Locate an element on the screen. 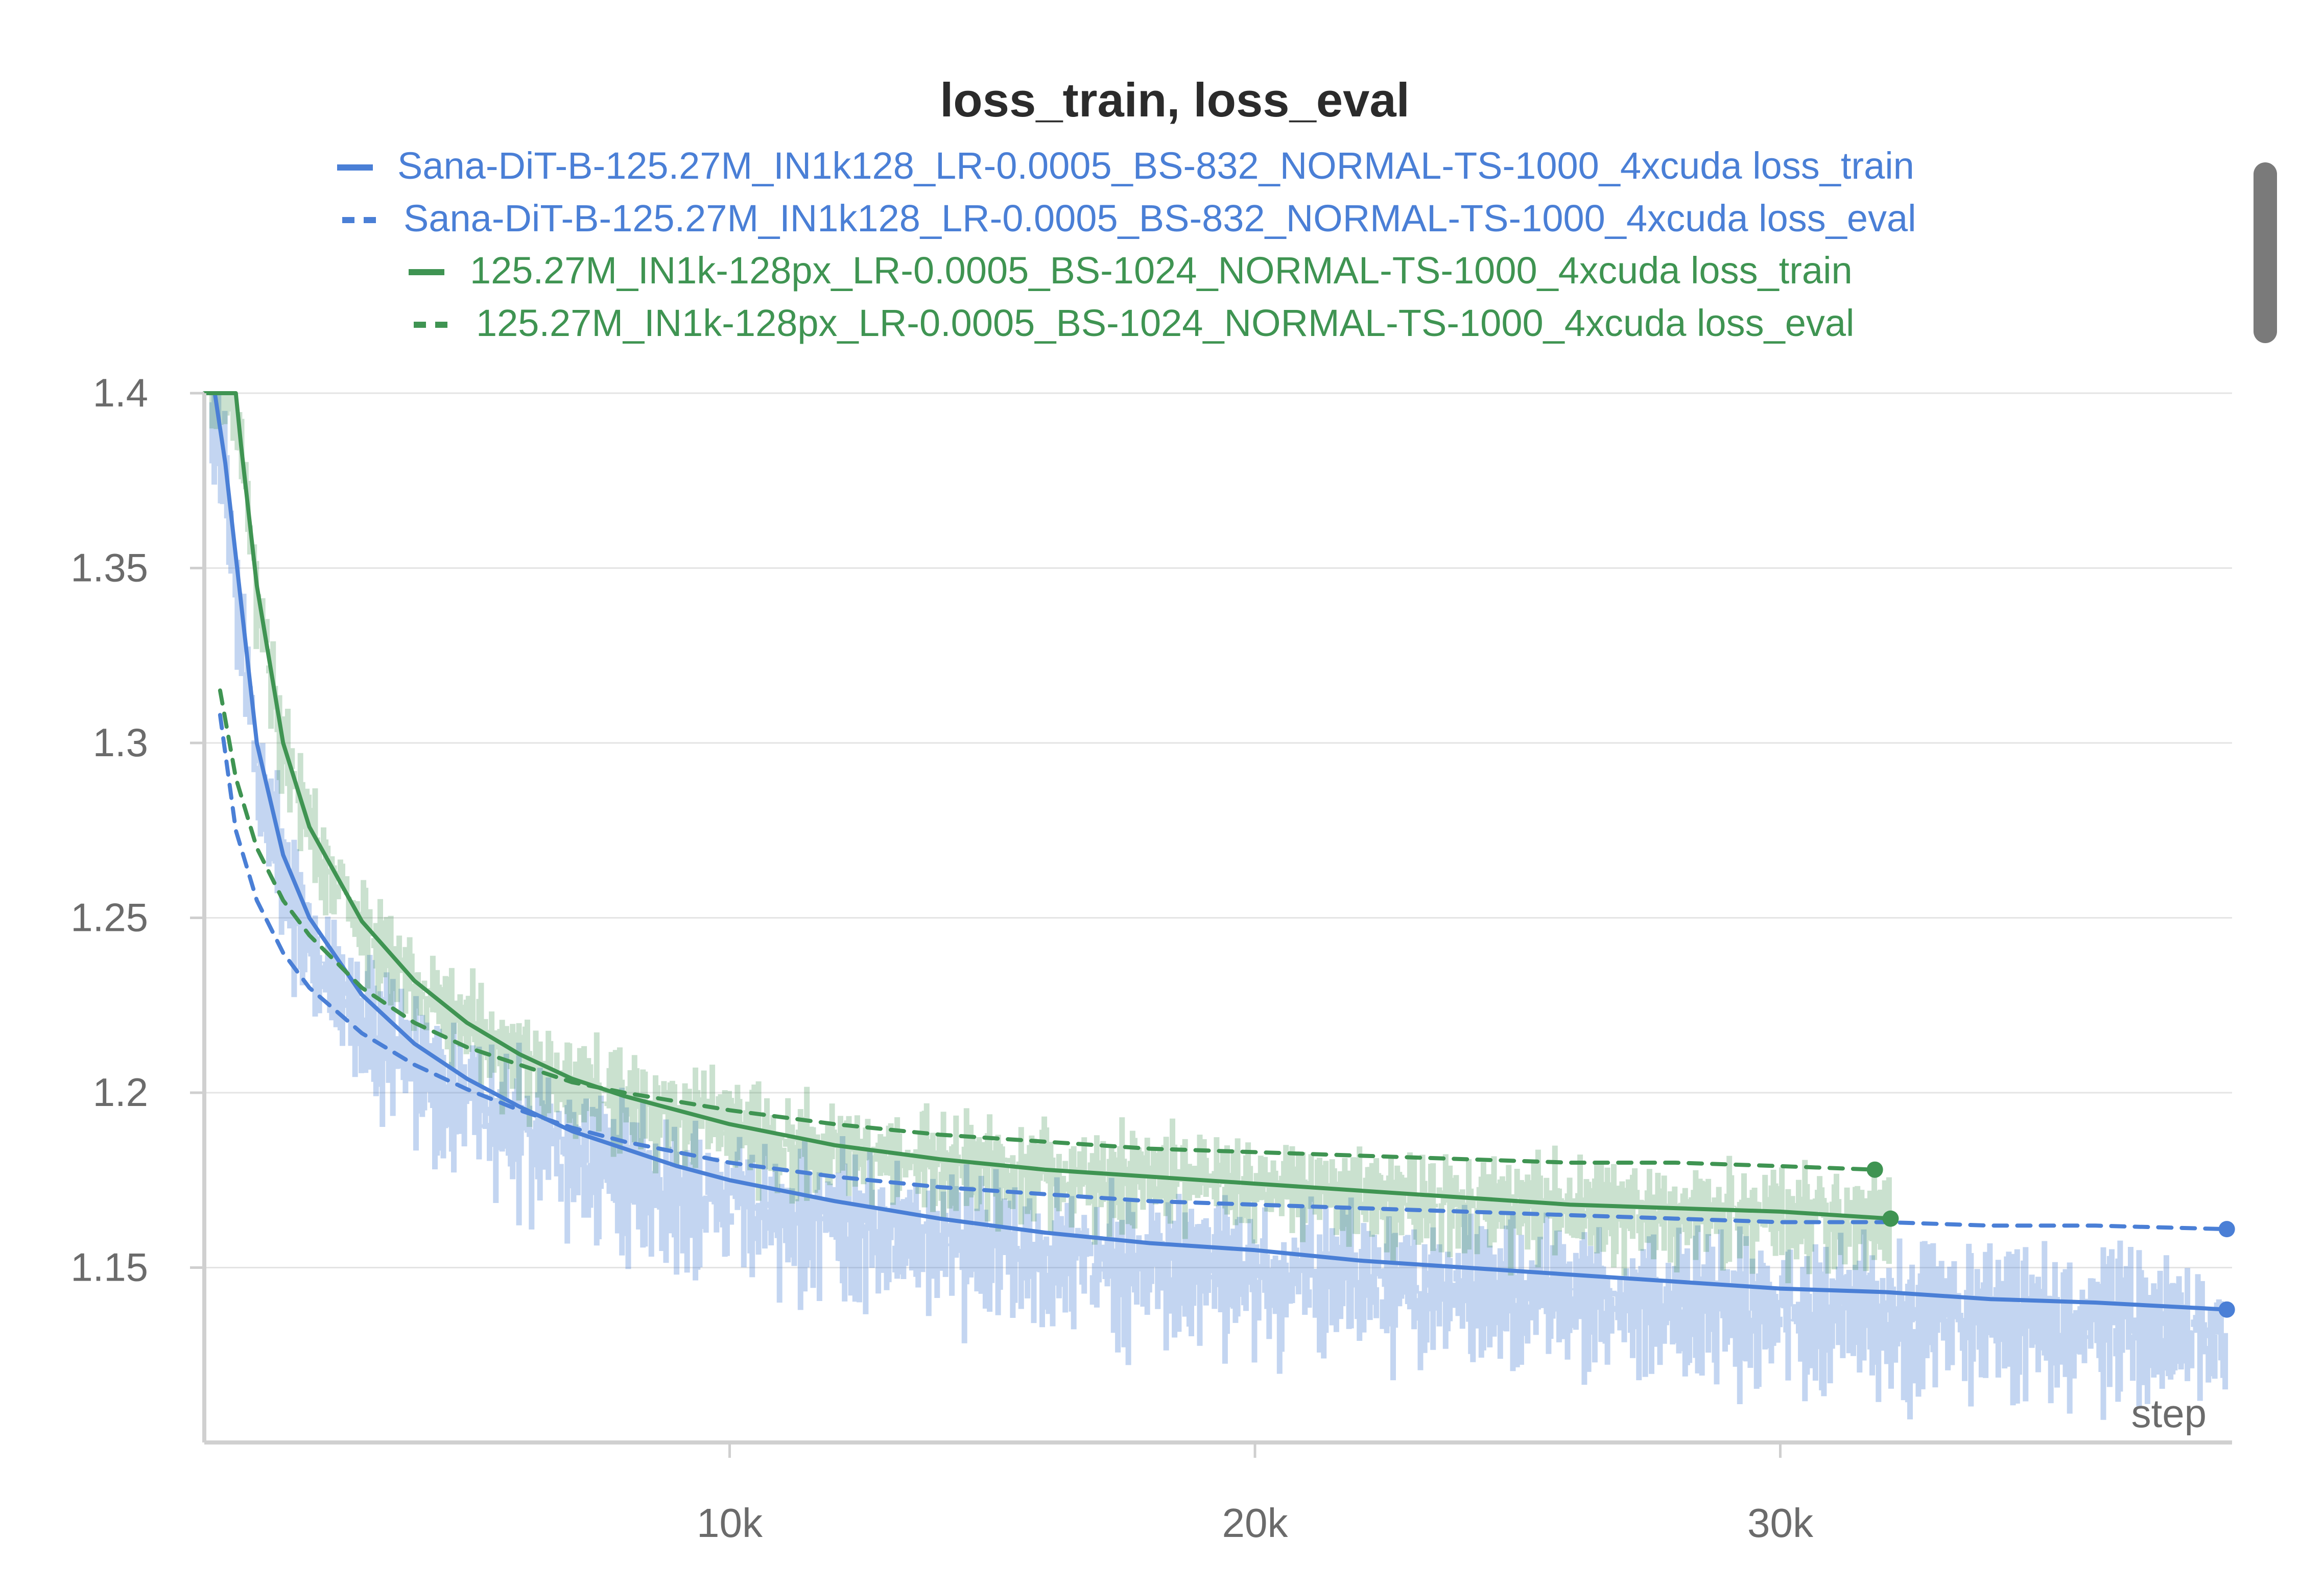  y-tick-label: 1.25 is located at coordinates (109, 918).